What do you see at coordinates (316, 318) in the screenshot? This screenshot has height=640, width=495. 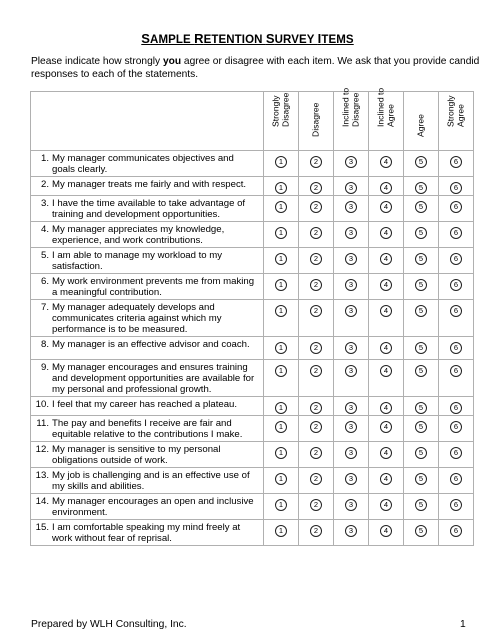 I see `rating-cell: 2` at bounding box center [316, 318].